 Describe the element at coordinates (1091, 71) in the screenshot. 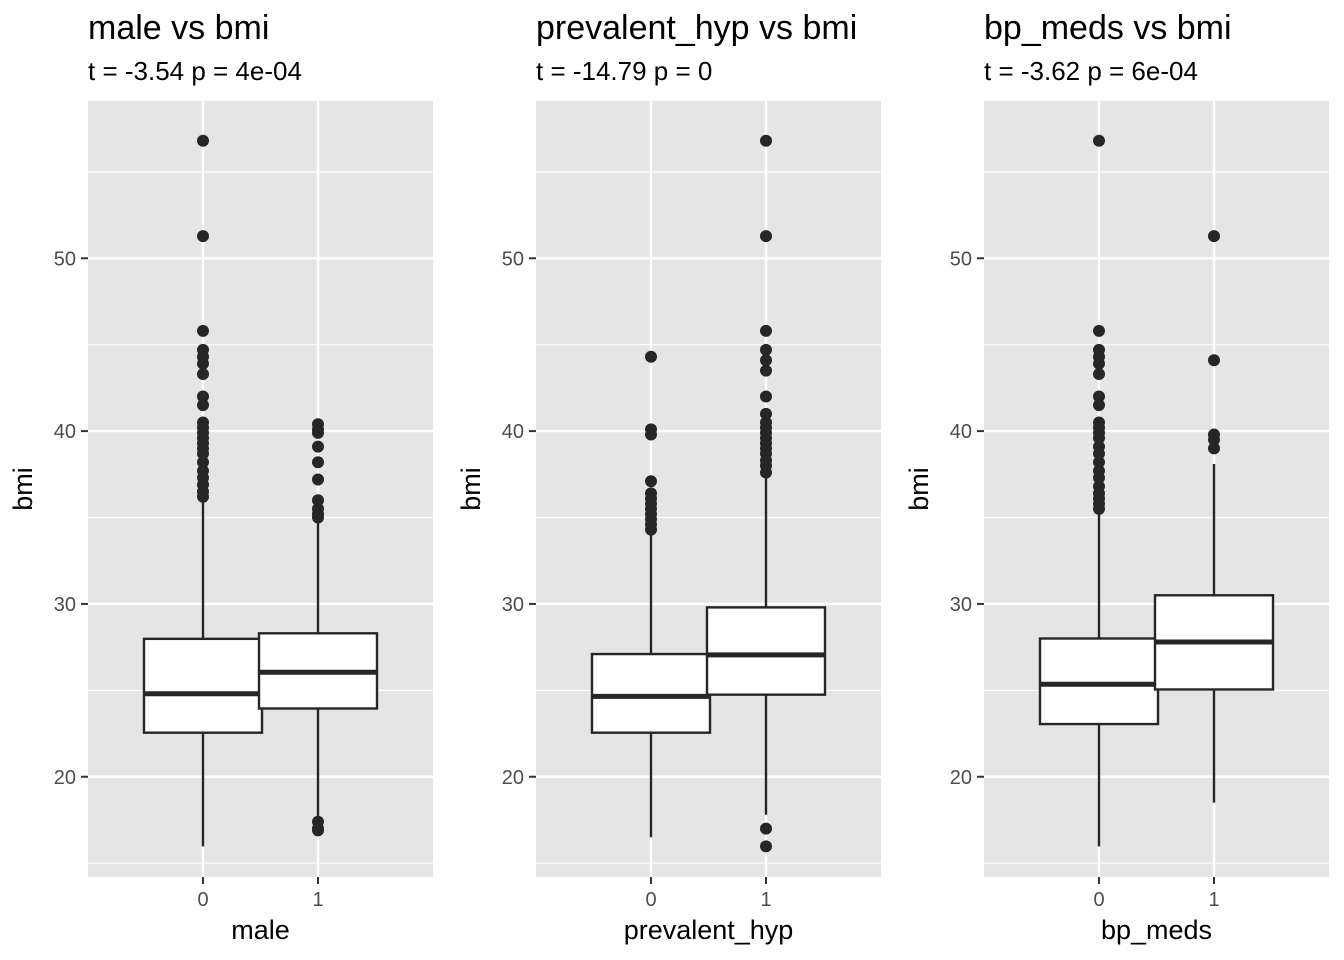

I see `chart-subtitle: t = -3.62 p = 6e-04` at that location.